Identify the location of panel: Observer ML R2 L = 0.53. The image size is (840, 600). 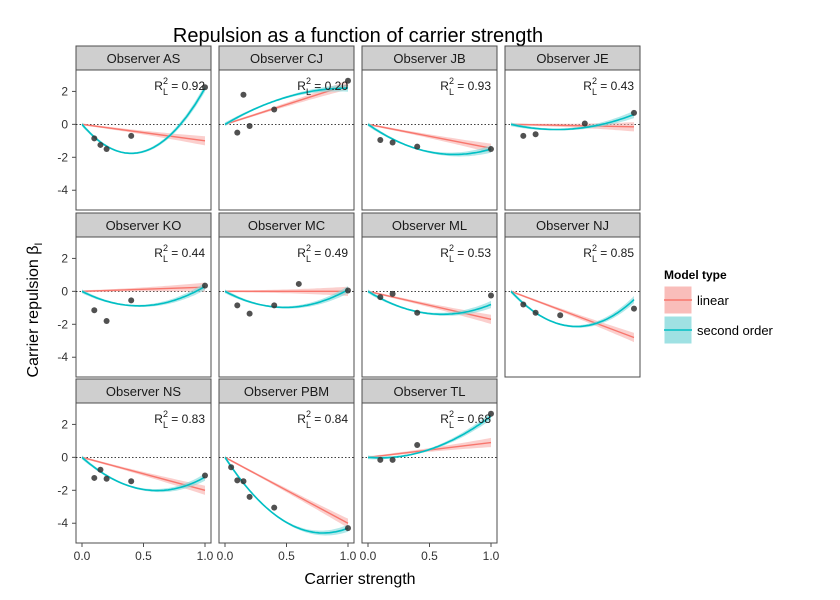
(429, 295).